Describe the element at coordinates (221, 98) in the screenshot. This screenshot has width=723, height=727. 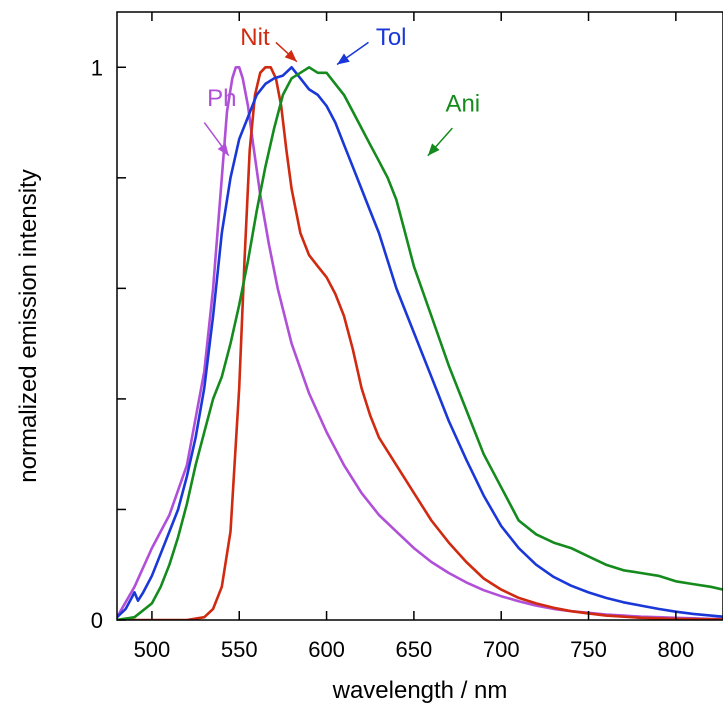
I see `series-label-ph: Ph` at that location.